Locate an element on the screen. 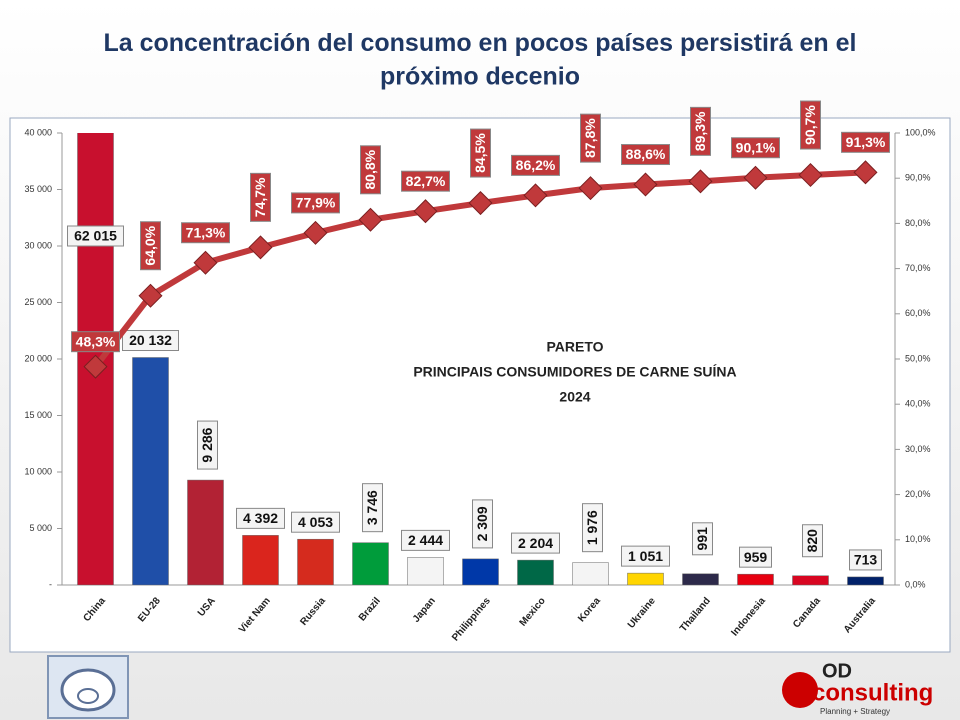 This screenshot has height=720, width=960. y-tick-label: 20 000 is located at coordinates (38, 358).